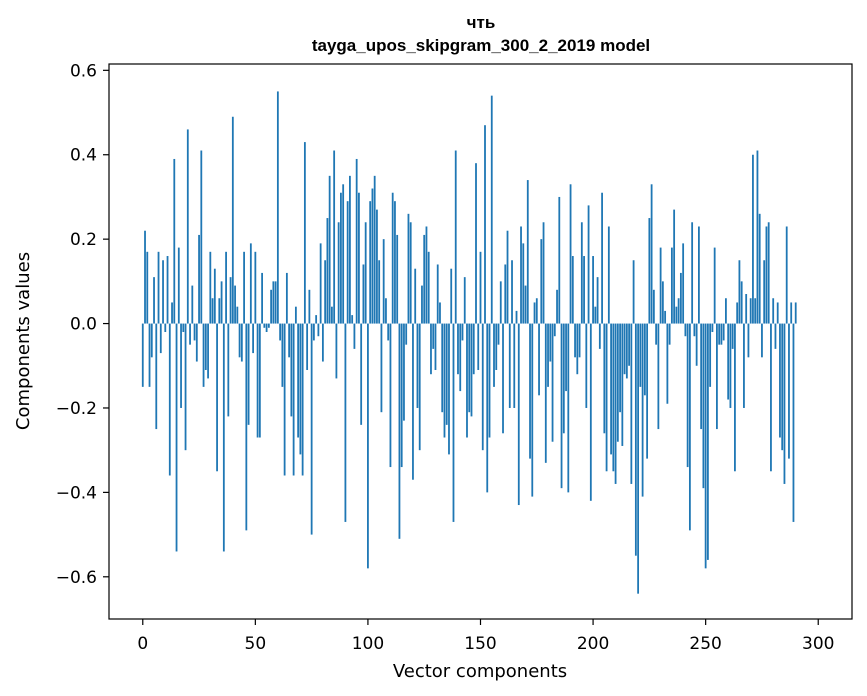  What do you see at coordinates (83, 71) in the screenshot?
I see `y-tick-label: 0.6` at bounding box center [83, 71].